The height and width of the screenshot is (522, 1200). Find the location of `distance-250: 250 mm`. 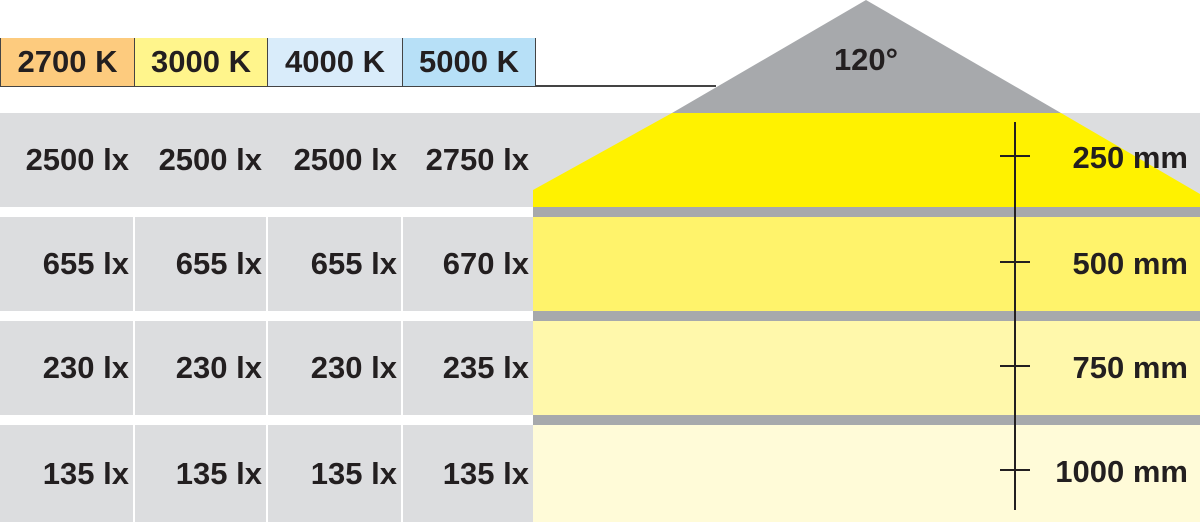

distance-250: 250 mm is located at coordinates (1130, 157).